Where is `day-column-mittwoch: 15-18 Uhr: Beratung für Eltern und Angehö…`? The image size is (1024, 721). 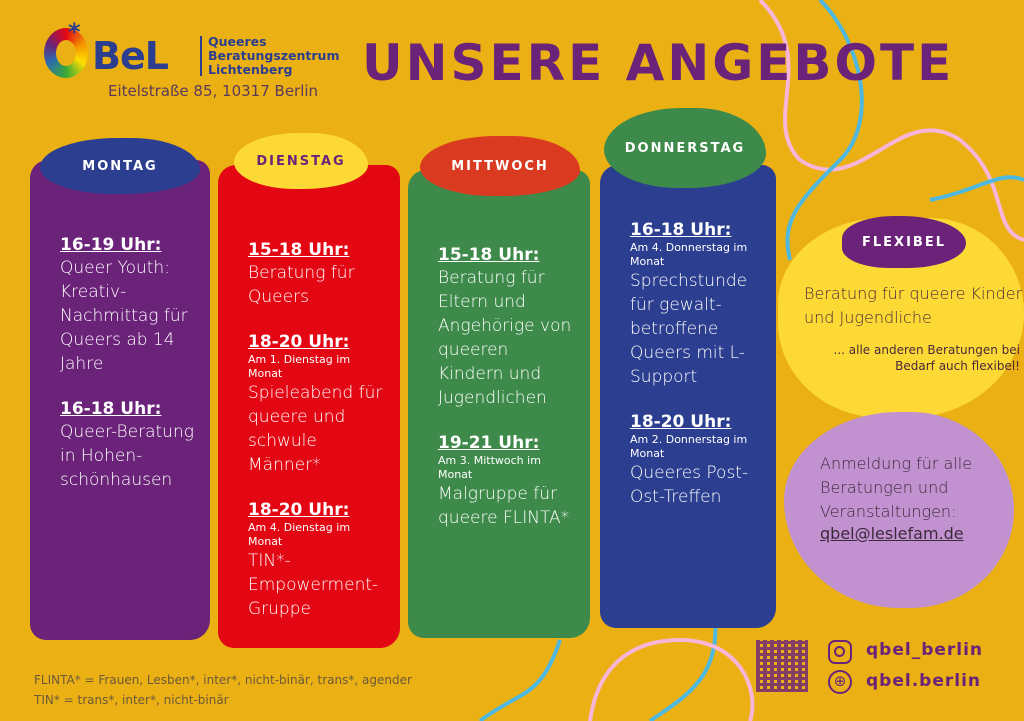
day-column-mittwoch: 15-18 Uhr: Beratung für Eltern und Angehö… is located at coordinates (499, 404).